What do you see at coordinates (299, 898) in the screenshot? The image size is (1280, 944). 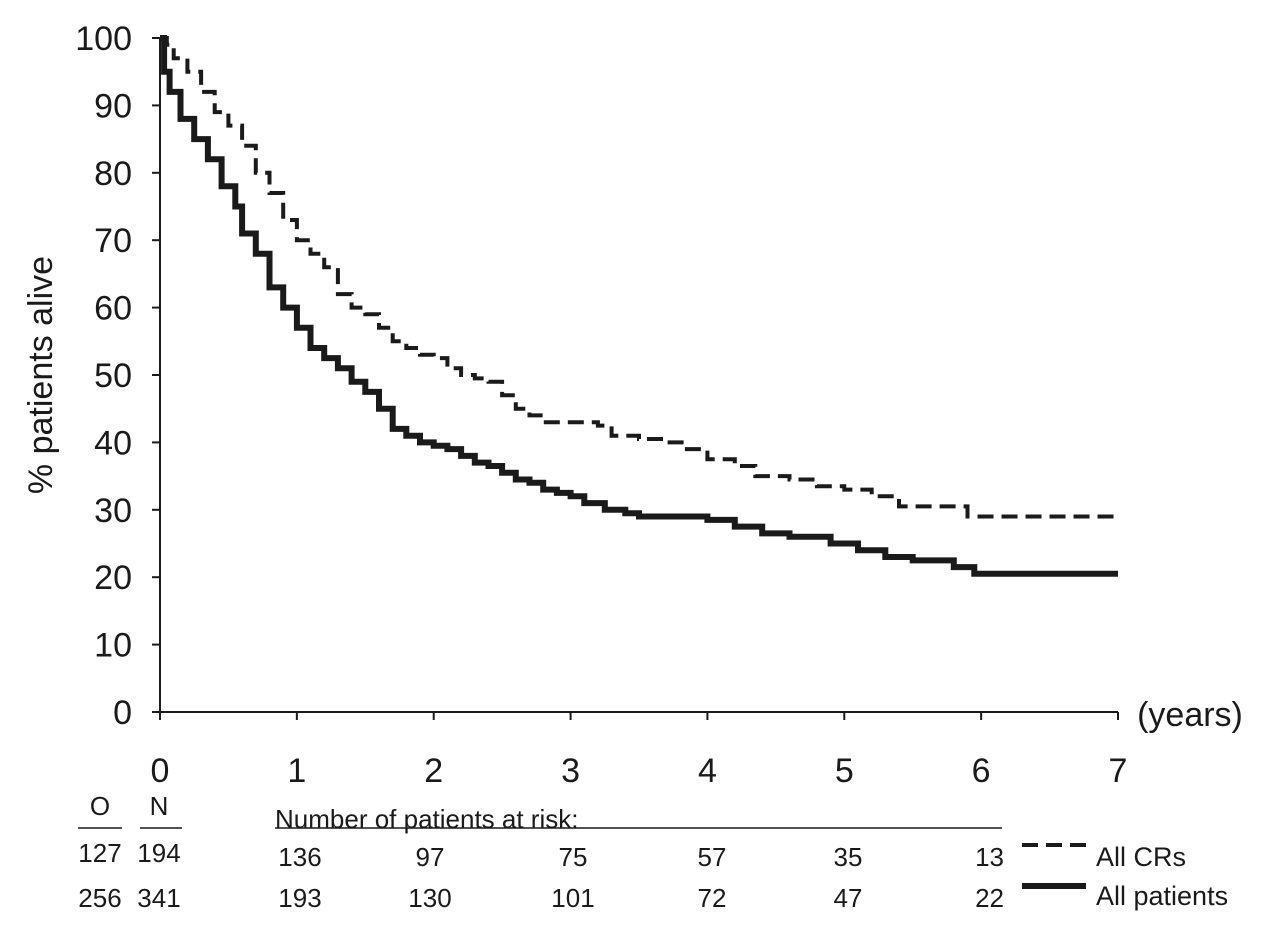 I see `risk-cell: 193` at bounding box center [299, 898].